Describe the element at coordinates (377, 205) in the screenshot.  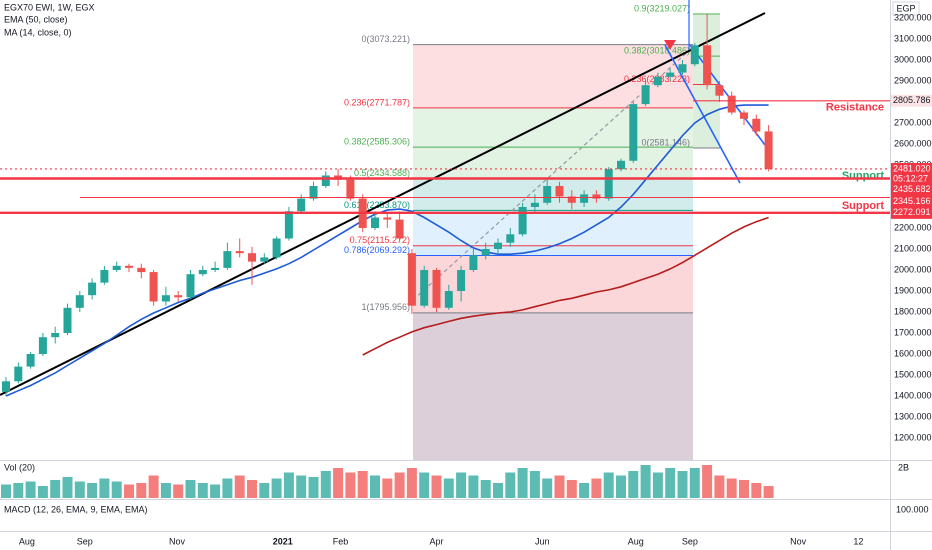
I see `fib-label: 0.618(2283.870)` at that location.